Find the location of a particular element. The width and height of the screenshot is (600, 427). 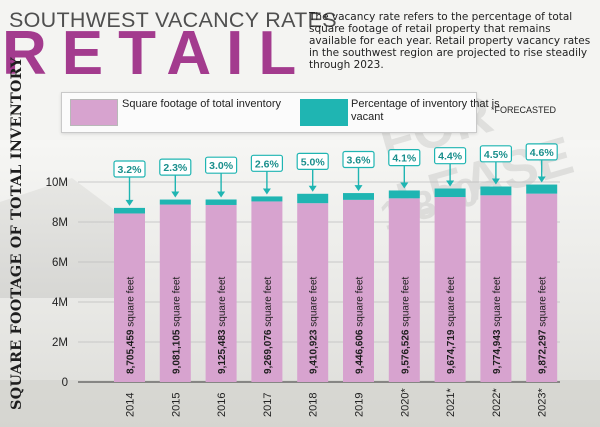

legend-label-vacant: Percentage of inventory that is vacant is located at coordinates (425, 110).